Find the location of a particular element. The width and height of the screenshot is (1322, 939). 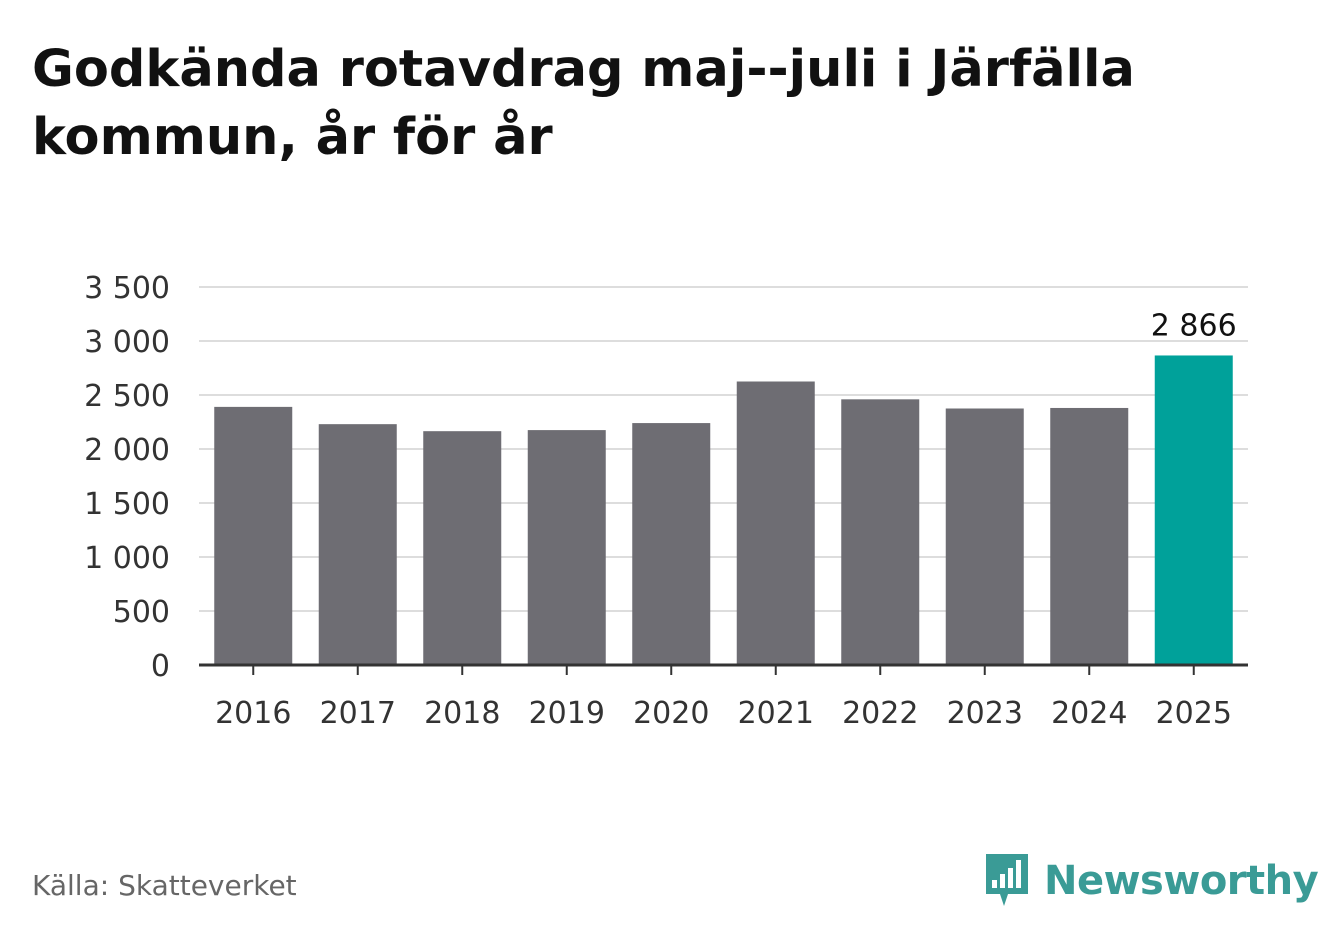

x-tick-label: 2024 is located at coordinates (1089, 713).